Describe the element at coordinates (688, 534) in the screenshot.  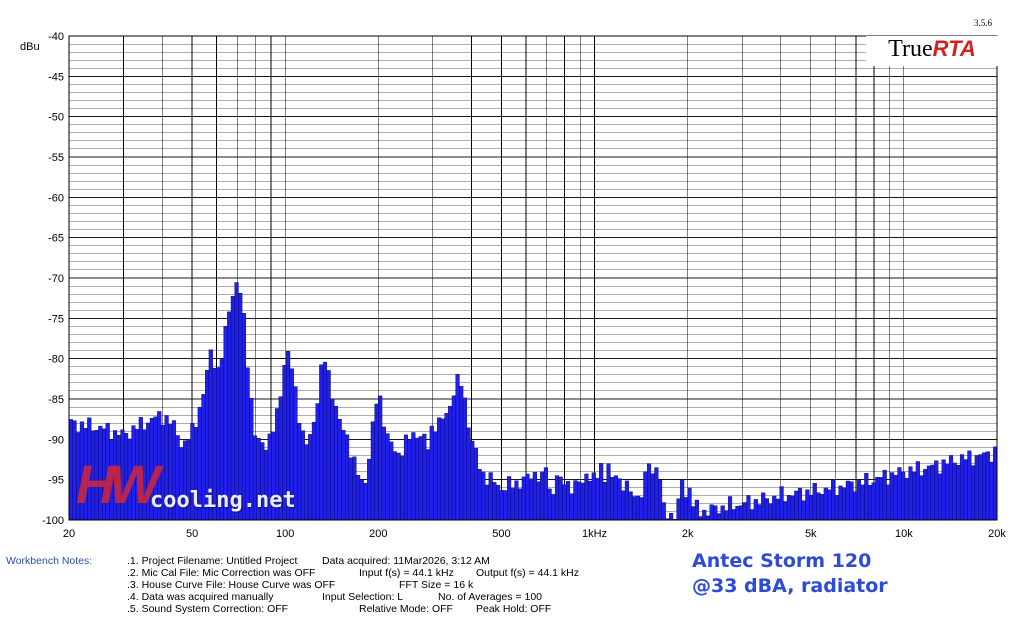
I see `x-tick-label: 2k` at that location.